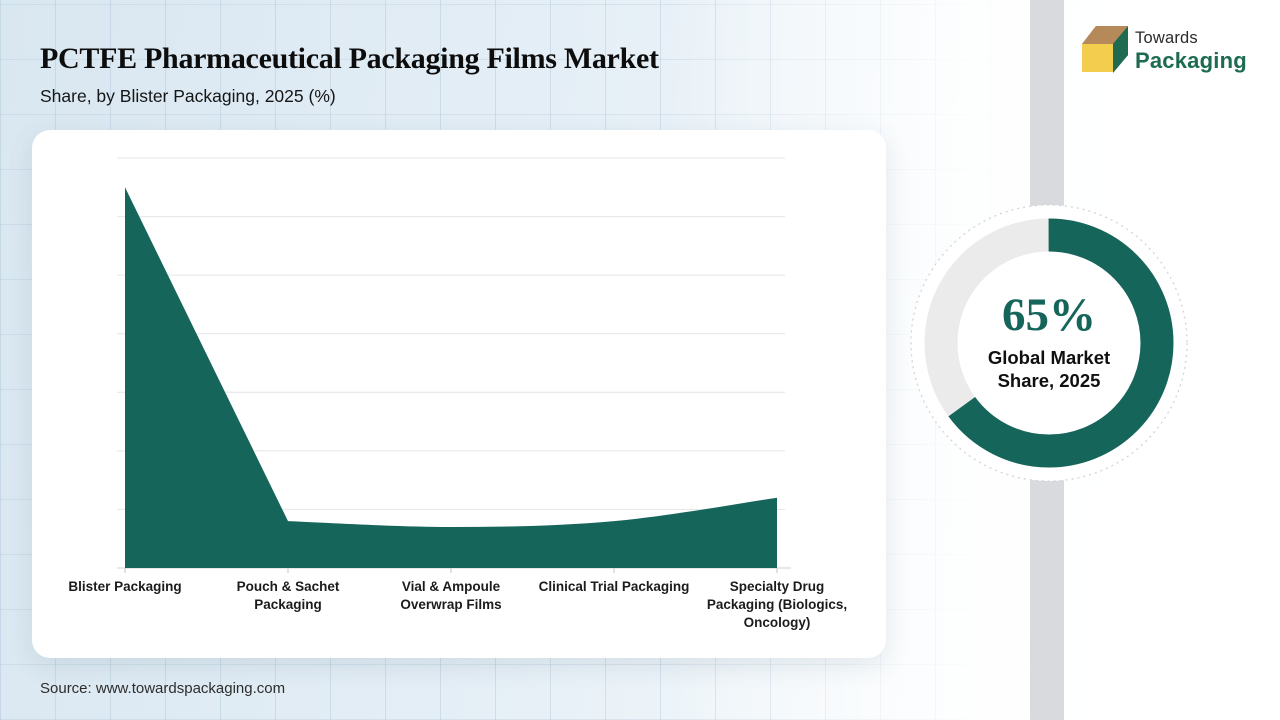  Describe the element at coordinates (1049, 314) in the screenshot. I see `donut-value-label: 65%` at that location.